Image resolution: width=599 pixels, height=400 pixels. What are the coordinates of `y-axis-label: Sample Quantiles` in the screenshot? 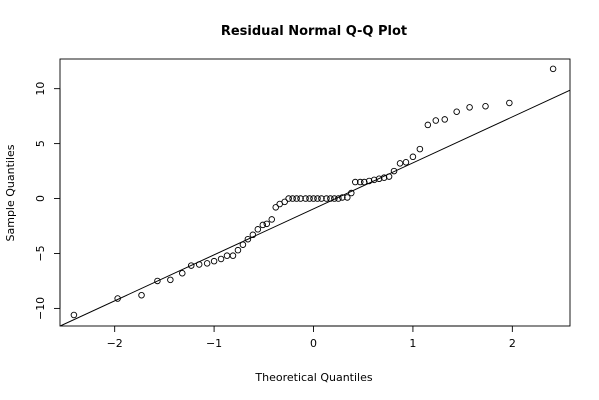 It's located at (10, 192).